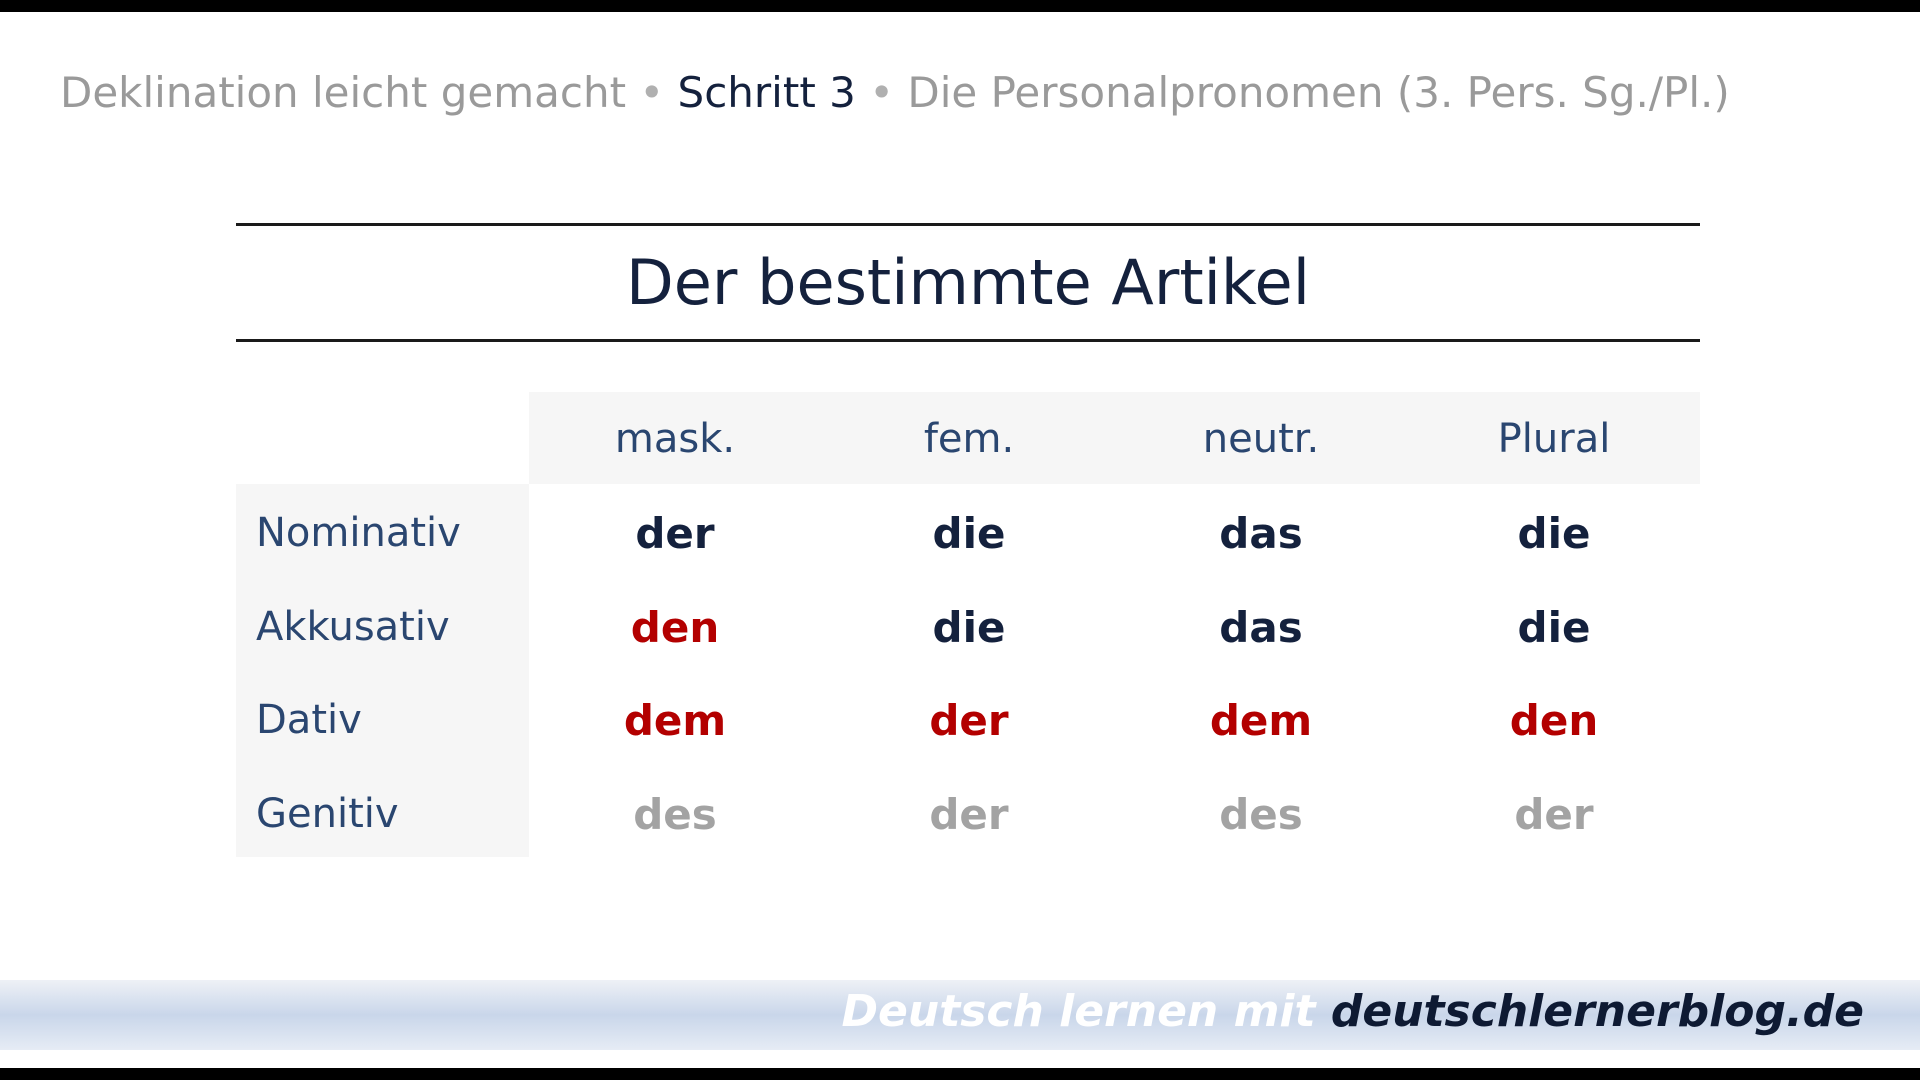  I want to click on column-header: fem., so click(969, 439).